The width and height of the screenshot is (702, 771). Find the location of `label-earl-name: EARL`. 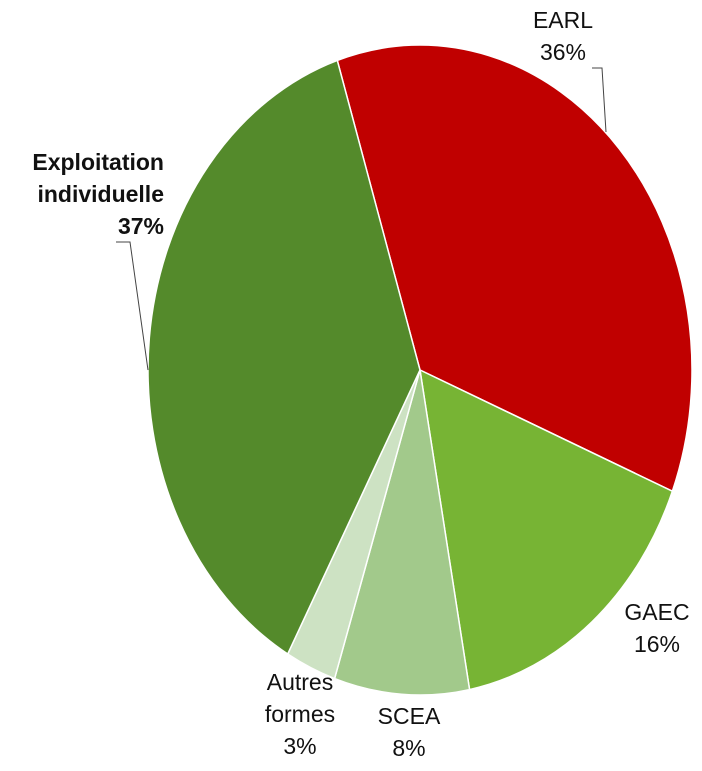

label-earl-name: EARL is located at coordinates (563, 20).